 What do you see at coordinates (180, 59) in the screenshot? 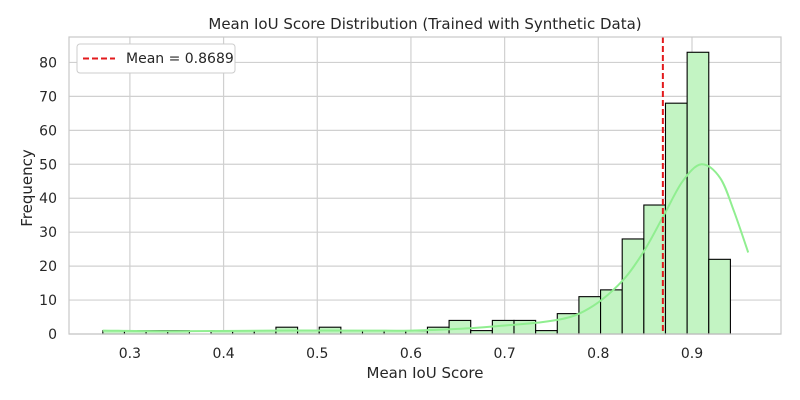
I see `legend-mean-label: Mean = 0.8689` at bounding box center [180, 59].